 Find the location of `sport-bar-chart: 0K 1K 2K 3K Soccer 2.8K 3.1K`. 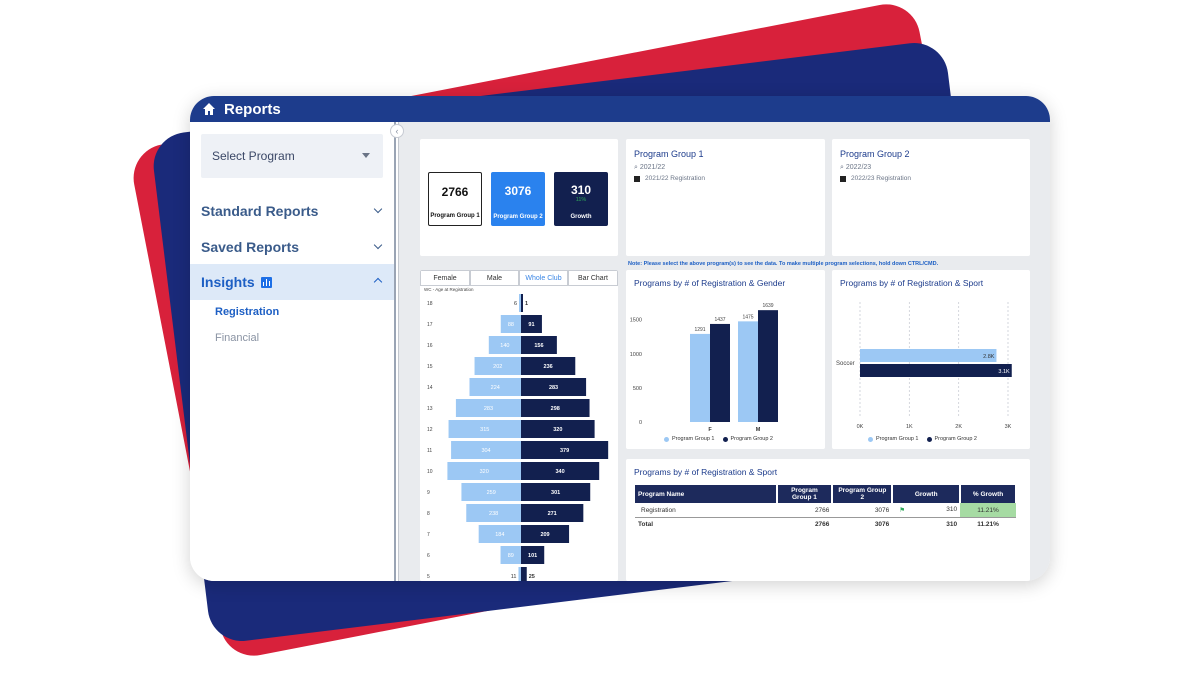

sport-bar-chart: 0K 1K 2K 3K Soccer 2.8K 3.1K is located at coordinates (924, 366).